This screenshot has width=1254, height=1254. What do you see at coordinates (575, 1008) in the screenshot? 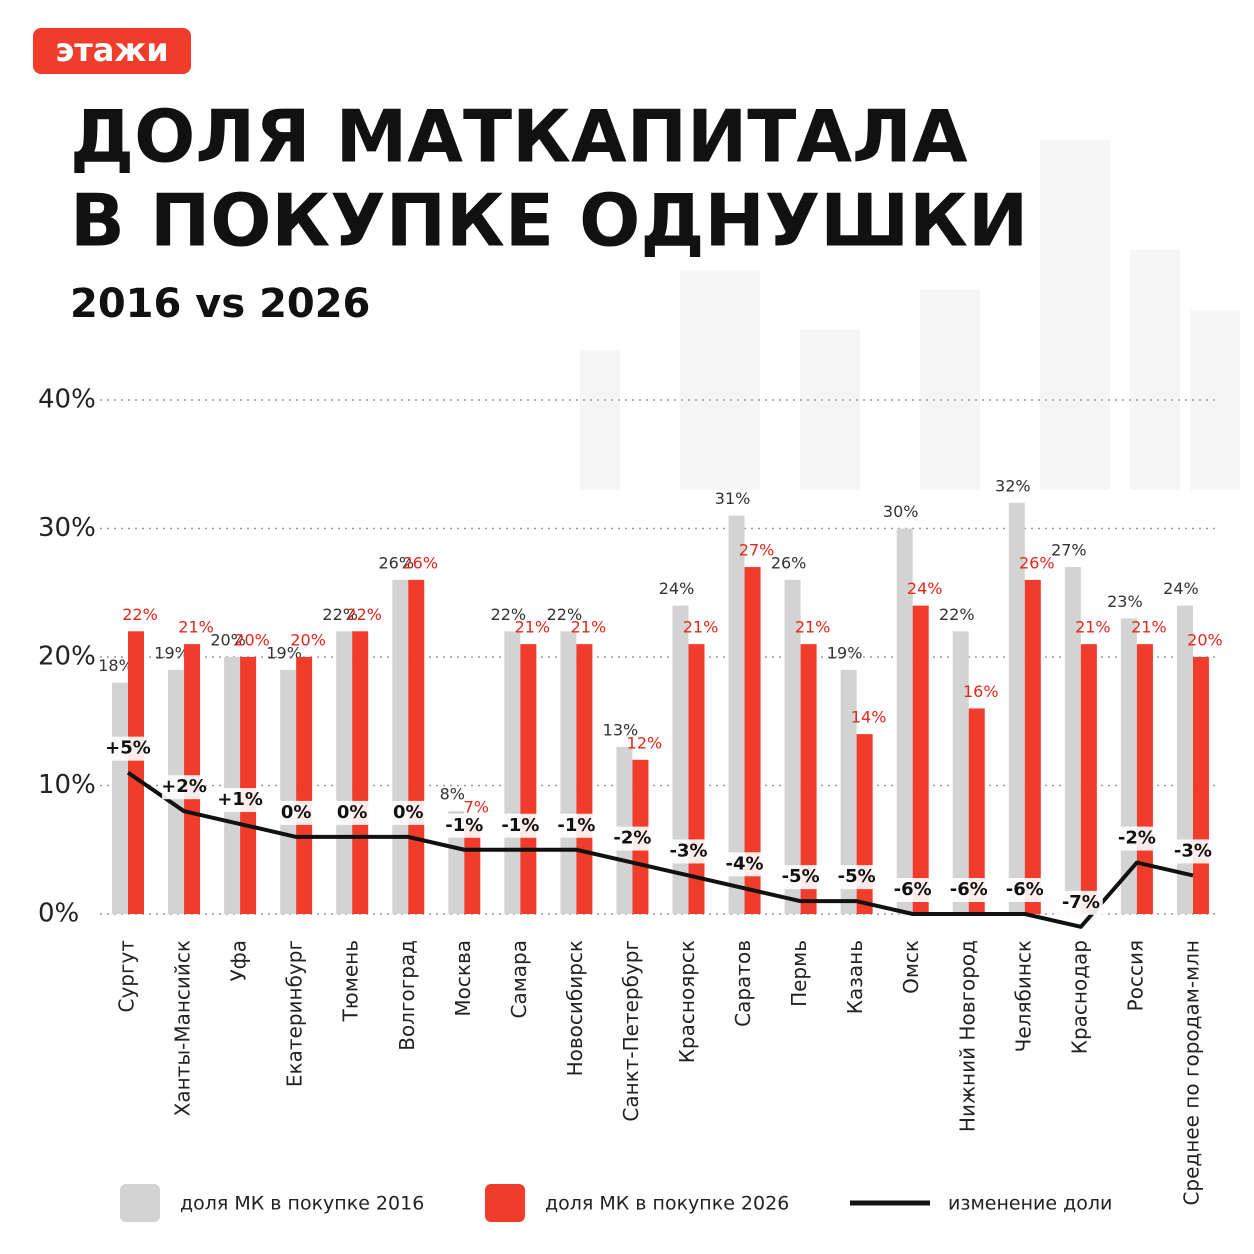
I see `x-tick-label: Новосибирск` at bounding box center [575, 1008].